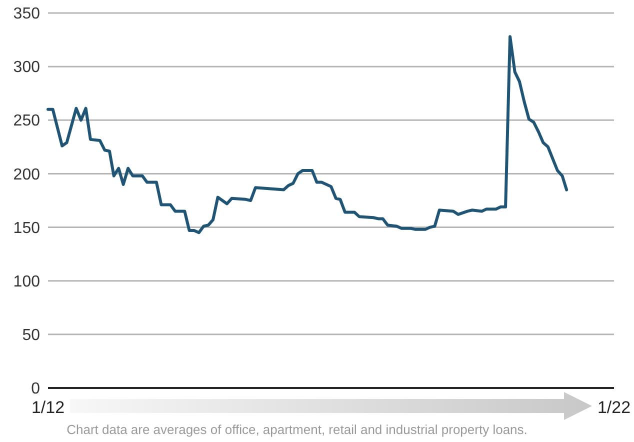  What do you see at coordinates (31, 335) in the screenshot?
I see `y-tick-label: 50` at bounding box center [31, 335].